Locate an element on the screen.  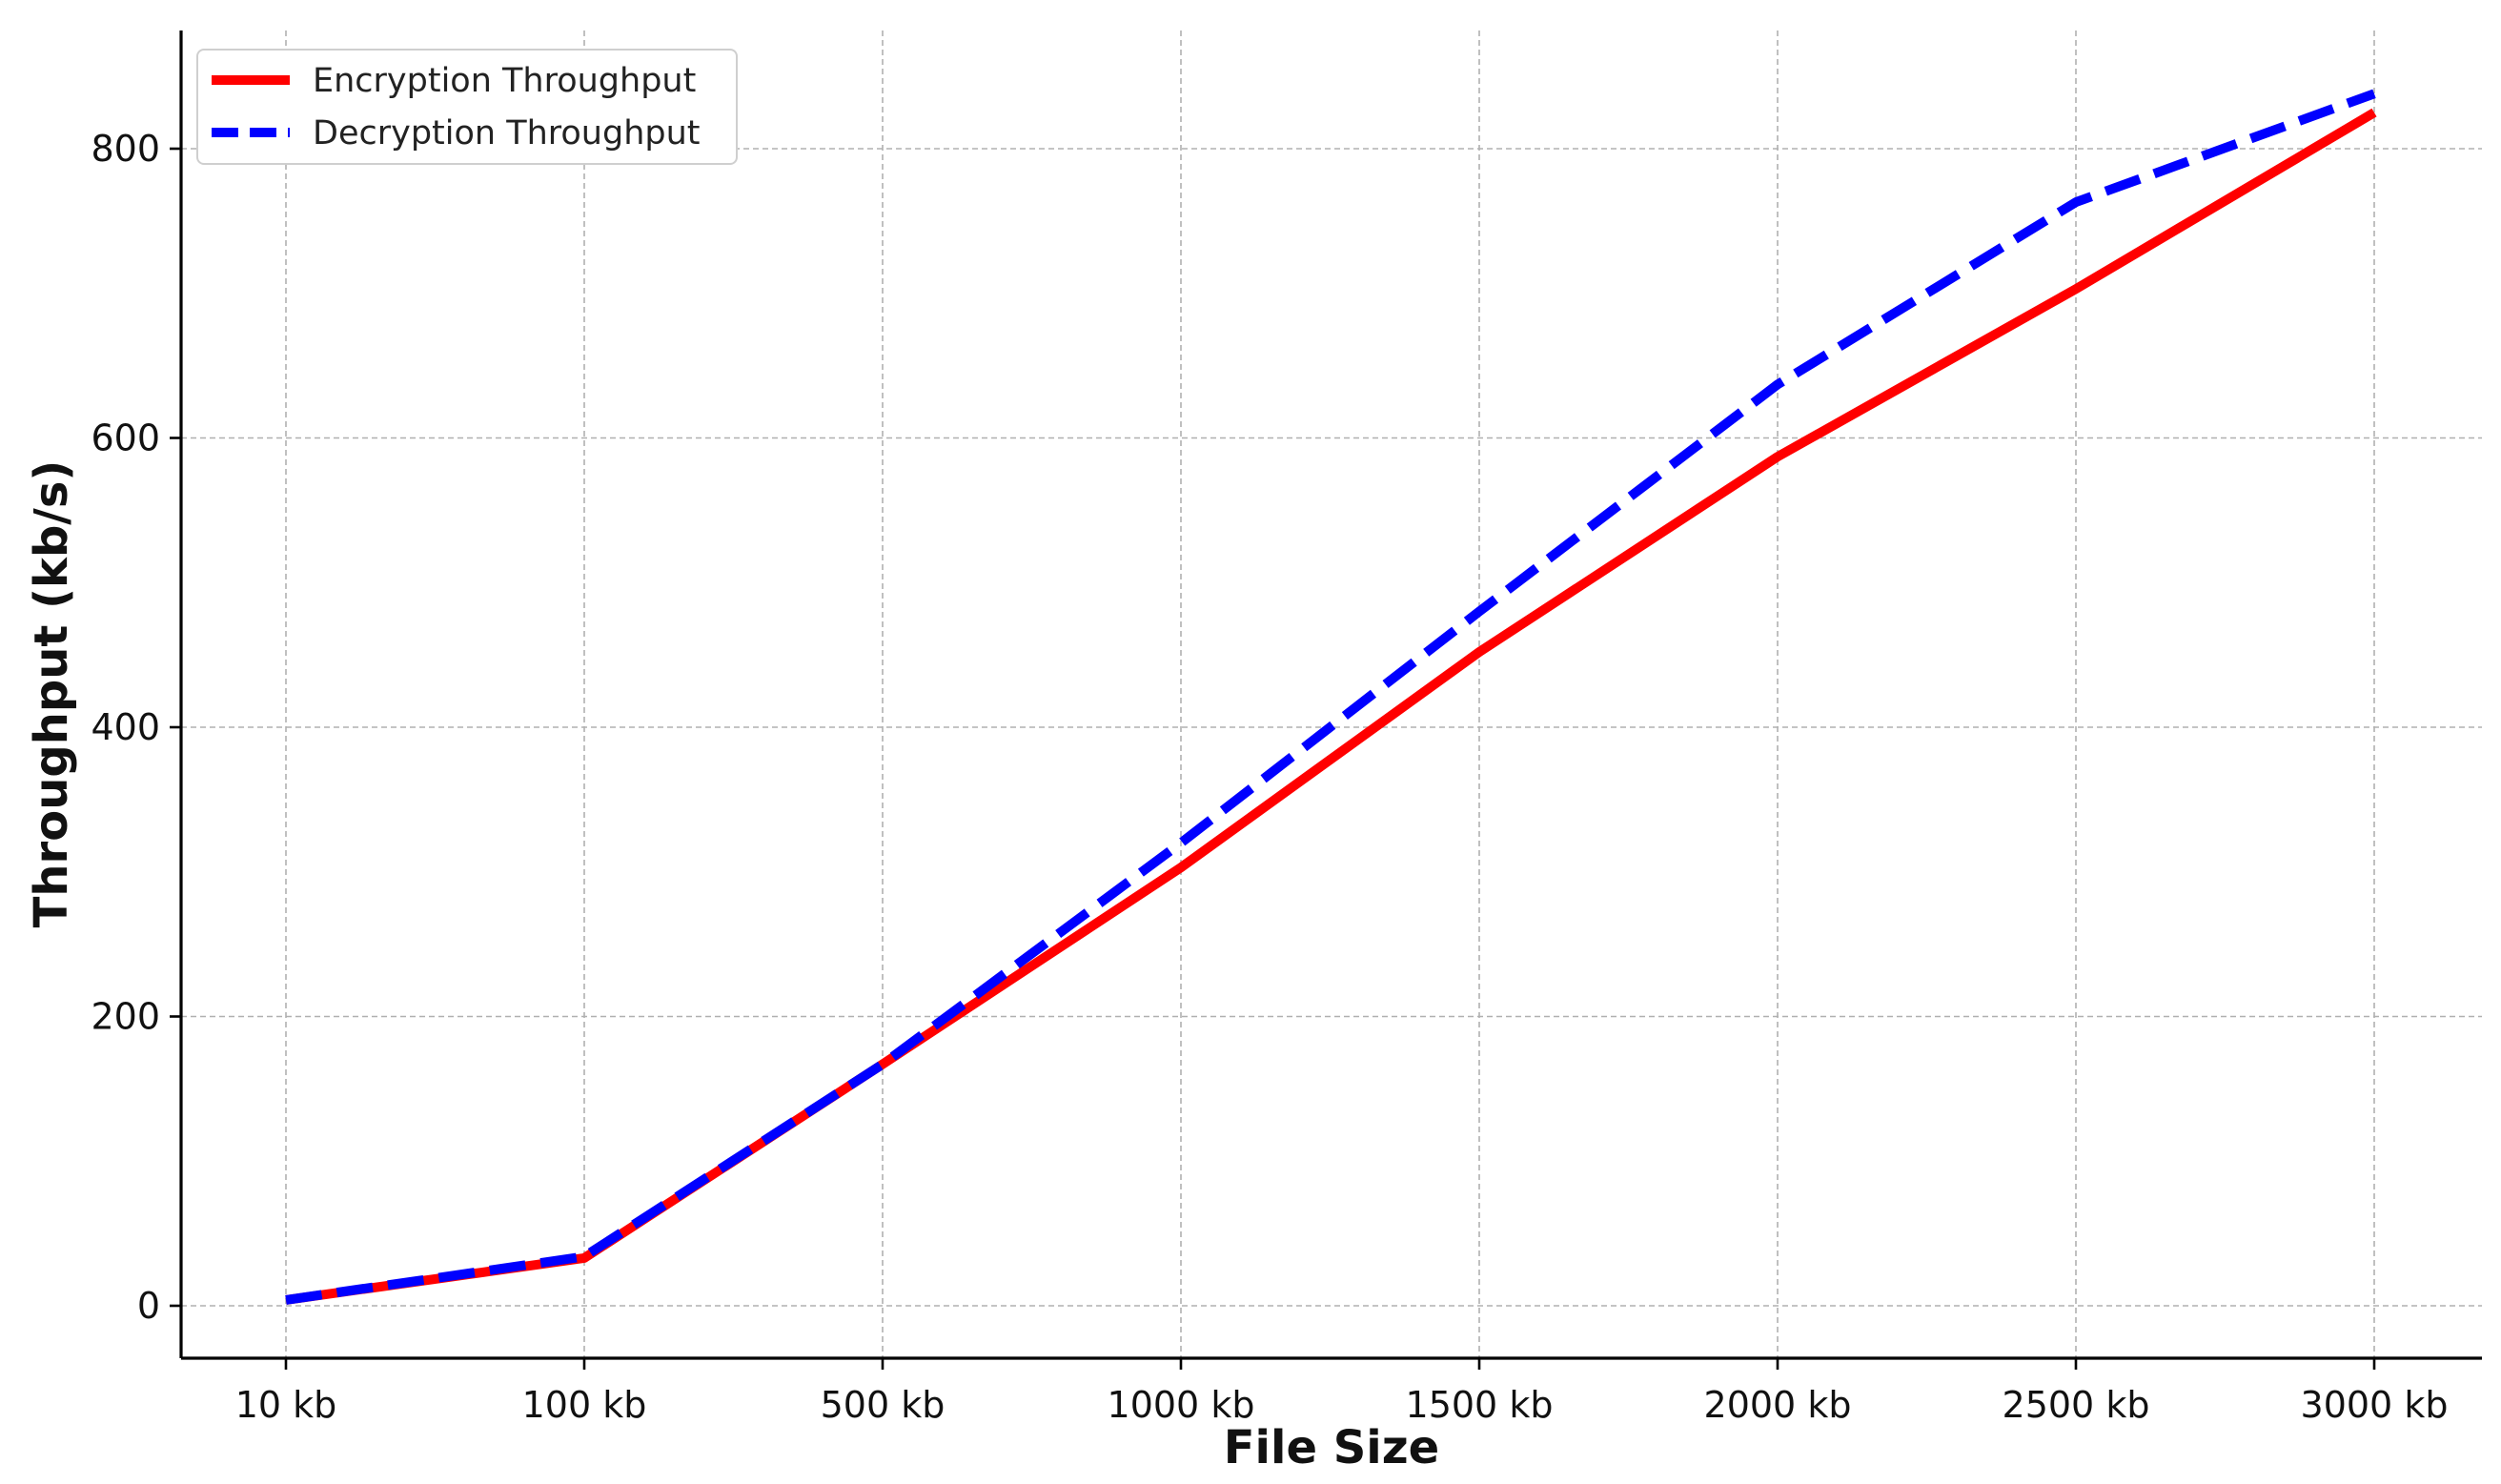
legend-box is located at coordinates (467, 107).